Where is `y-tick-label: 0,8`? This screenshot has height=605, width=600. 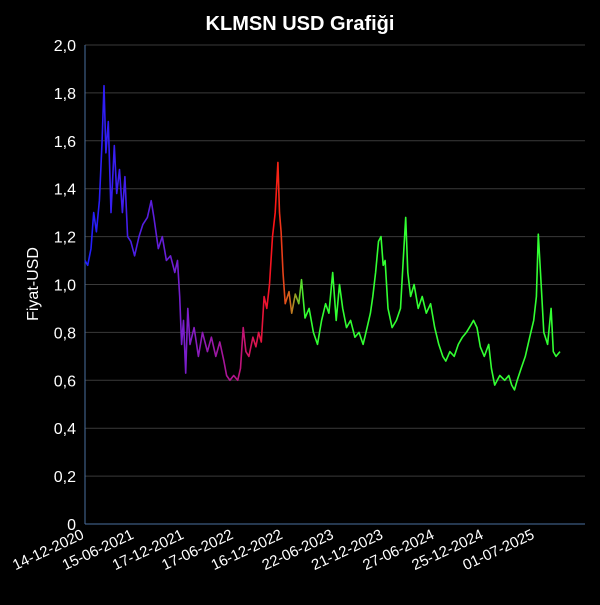 y-tick-label: 0,8 is located at coordinates (65, 333).